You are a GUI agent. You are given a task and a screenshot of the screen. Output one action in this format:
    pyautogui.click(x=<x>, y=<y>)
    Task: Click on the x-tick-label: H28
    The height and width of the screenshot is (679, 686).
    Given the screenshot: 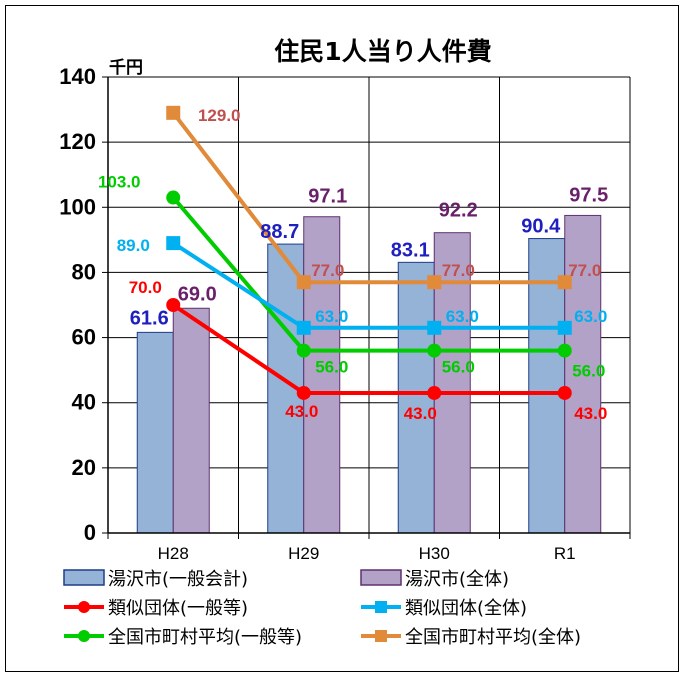 What is the action you would take?
    pyautogui.click(x=173, y=553)
    